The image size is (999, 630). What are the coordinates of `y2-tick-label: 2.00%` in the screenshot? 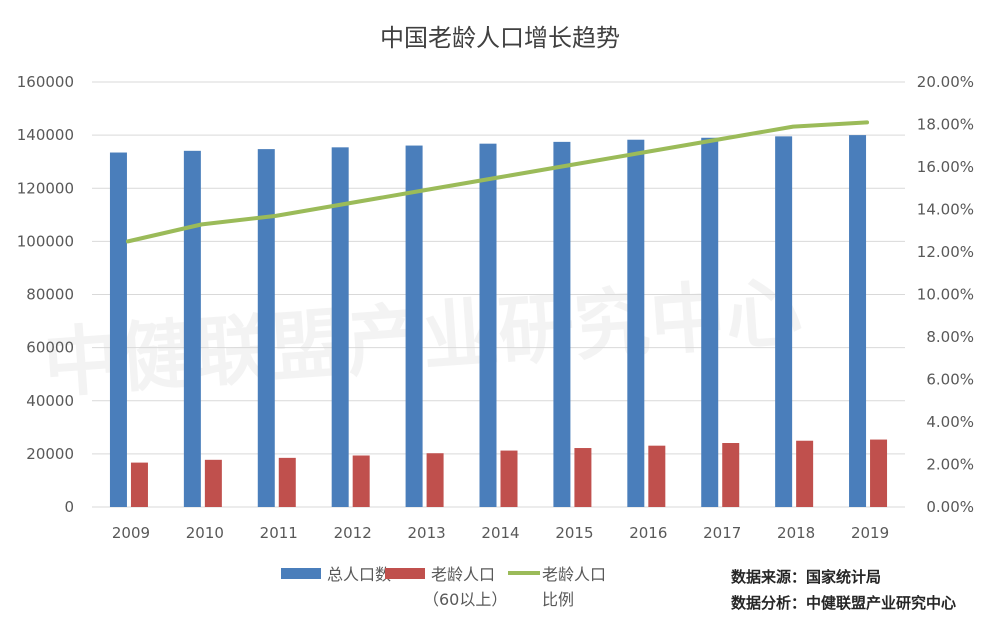 It's located at (950, 465).